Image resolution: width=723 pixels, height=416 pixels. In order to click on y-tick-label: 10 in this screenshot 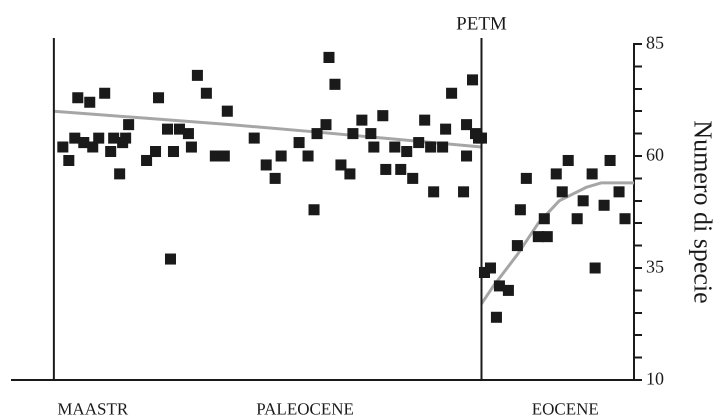, I will do `click(655, 378)`.